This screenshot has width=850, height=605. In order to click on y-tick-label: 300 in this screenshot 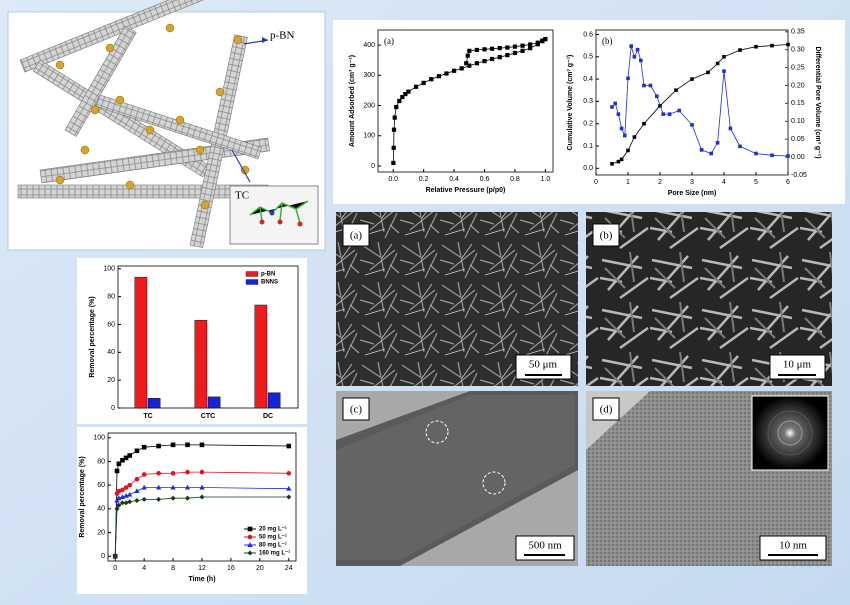, I will do `click(369, 75)`.